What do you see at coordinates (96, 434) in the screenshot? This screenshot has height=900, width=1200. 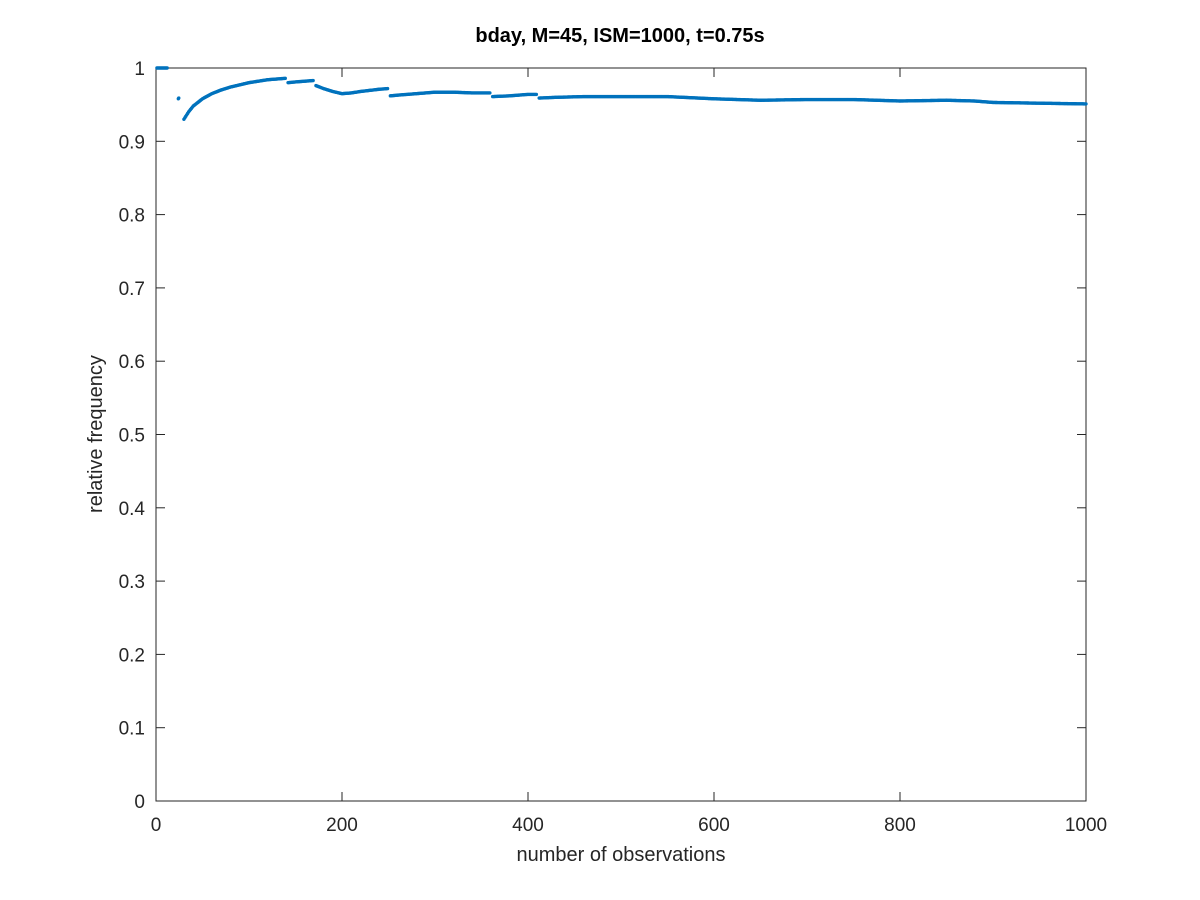 I see `y-axis-label: relative frequency` at bounding box center [96, 434].